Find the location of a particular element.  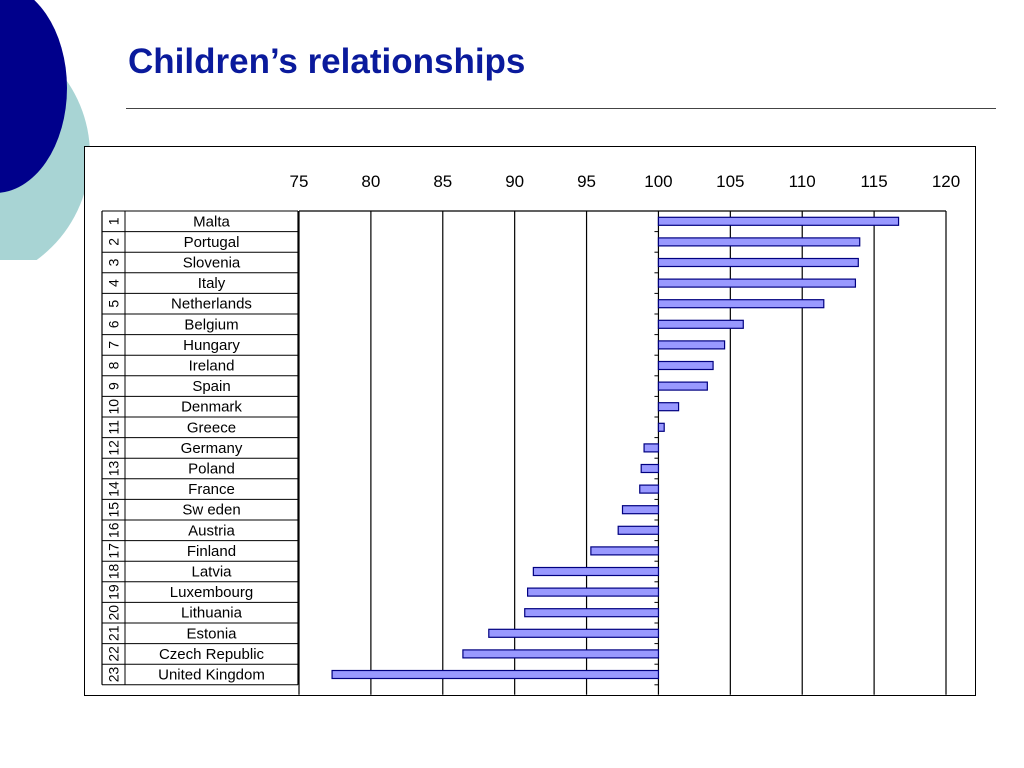

rank-label: 10 is located at coordinates (114, 407).